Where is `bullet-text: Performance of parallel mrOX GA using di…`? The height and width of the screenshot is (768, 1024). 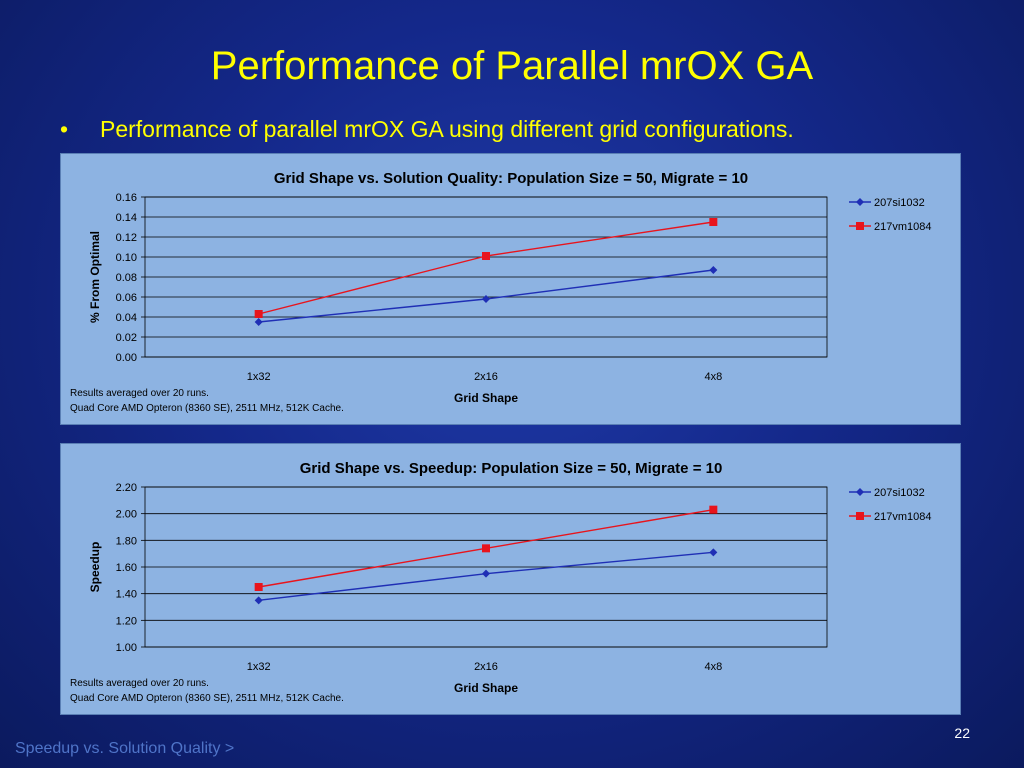 bullet-text: Performance of parallel mrOX GA using di… is located at coordinates (447, 129).